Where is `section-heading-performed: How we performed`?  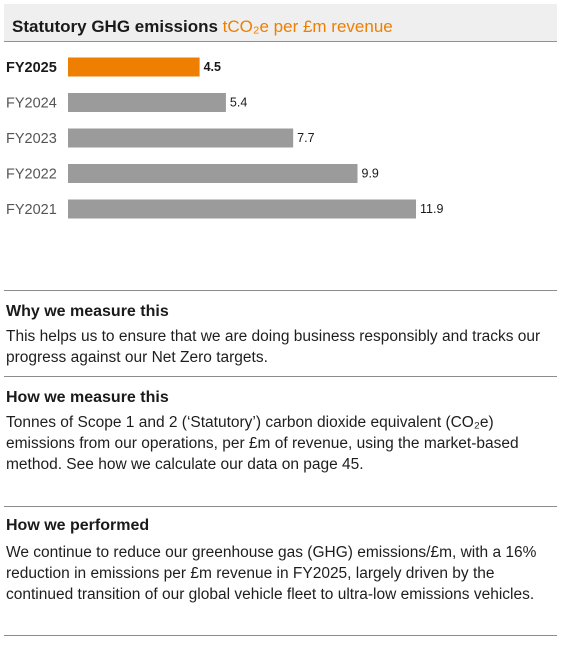 section-heading-performed: How we performed is located at coordinates (78, 525).